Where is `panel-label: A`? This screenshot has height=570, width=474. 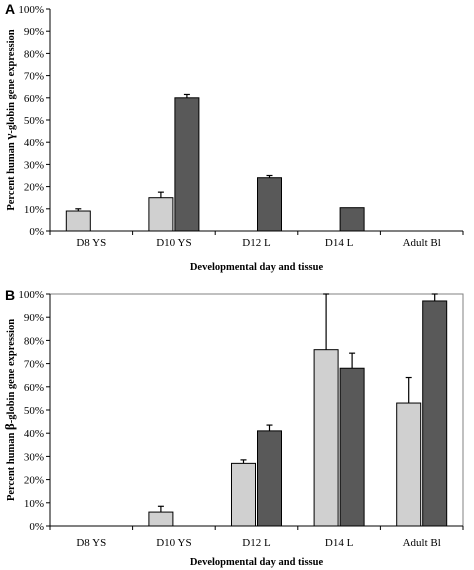
panel-label: A is located at coordinates (10, 9).